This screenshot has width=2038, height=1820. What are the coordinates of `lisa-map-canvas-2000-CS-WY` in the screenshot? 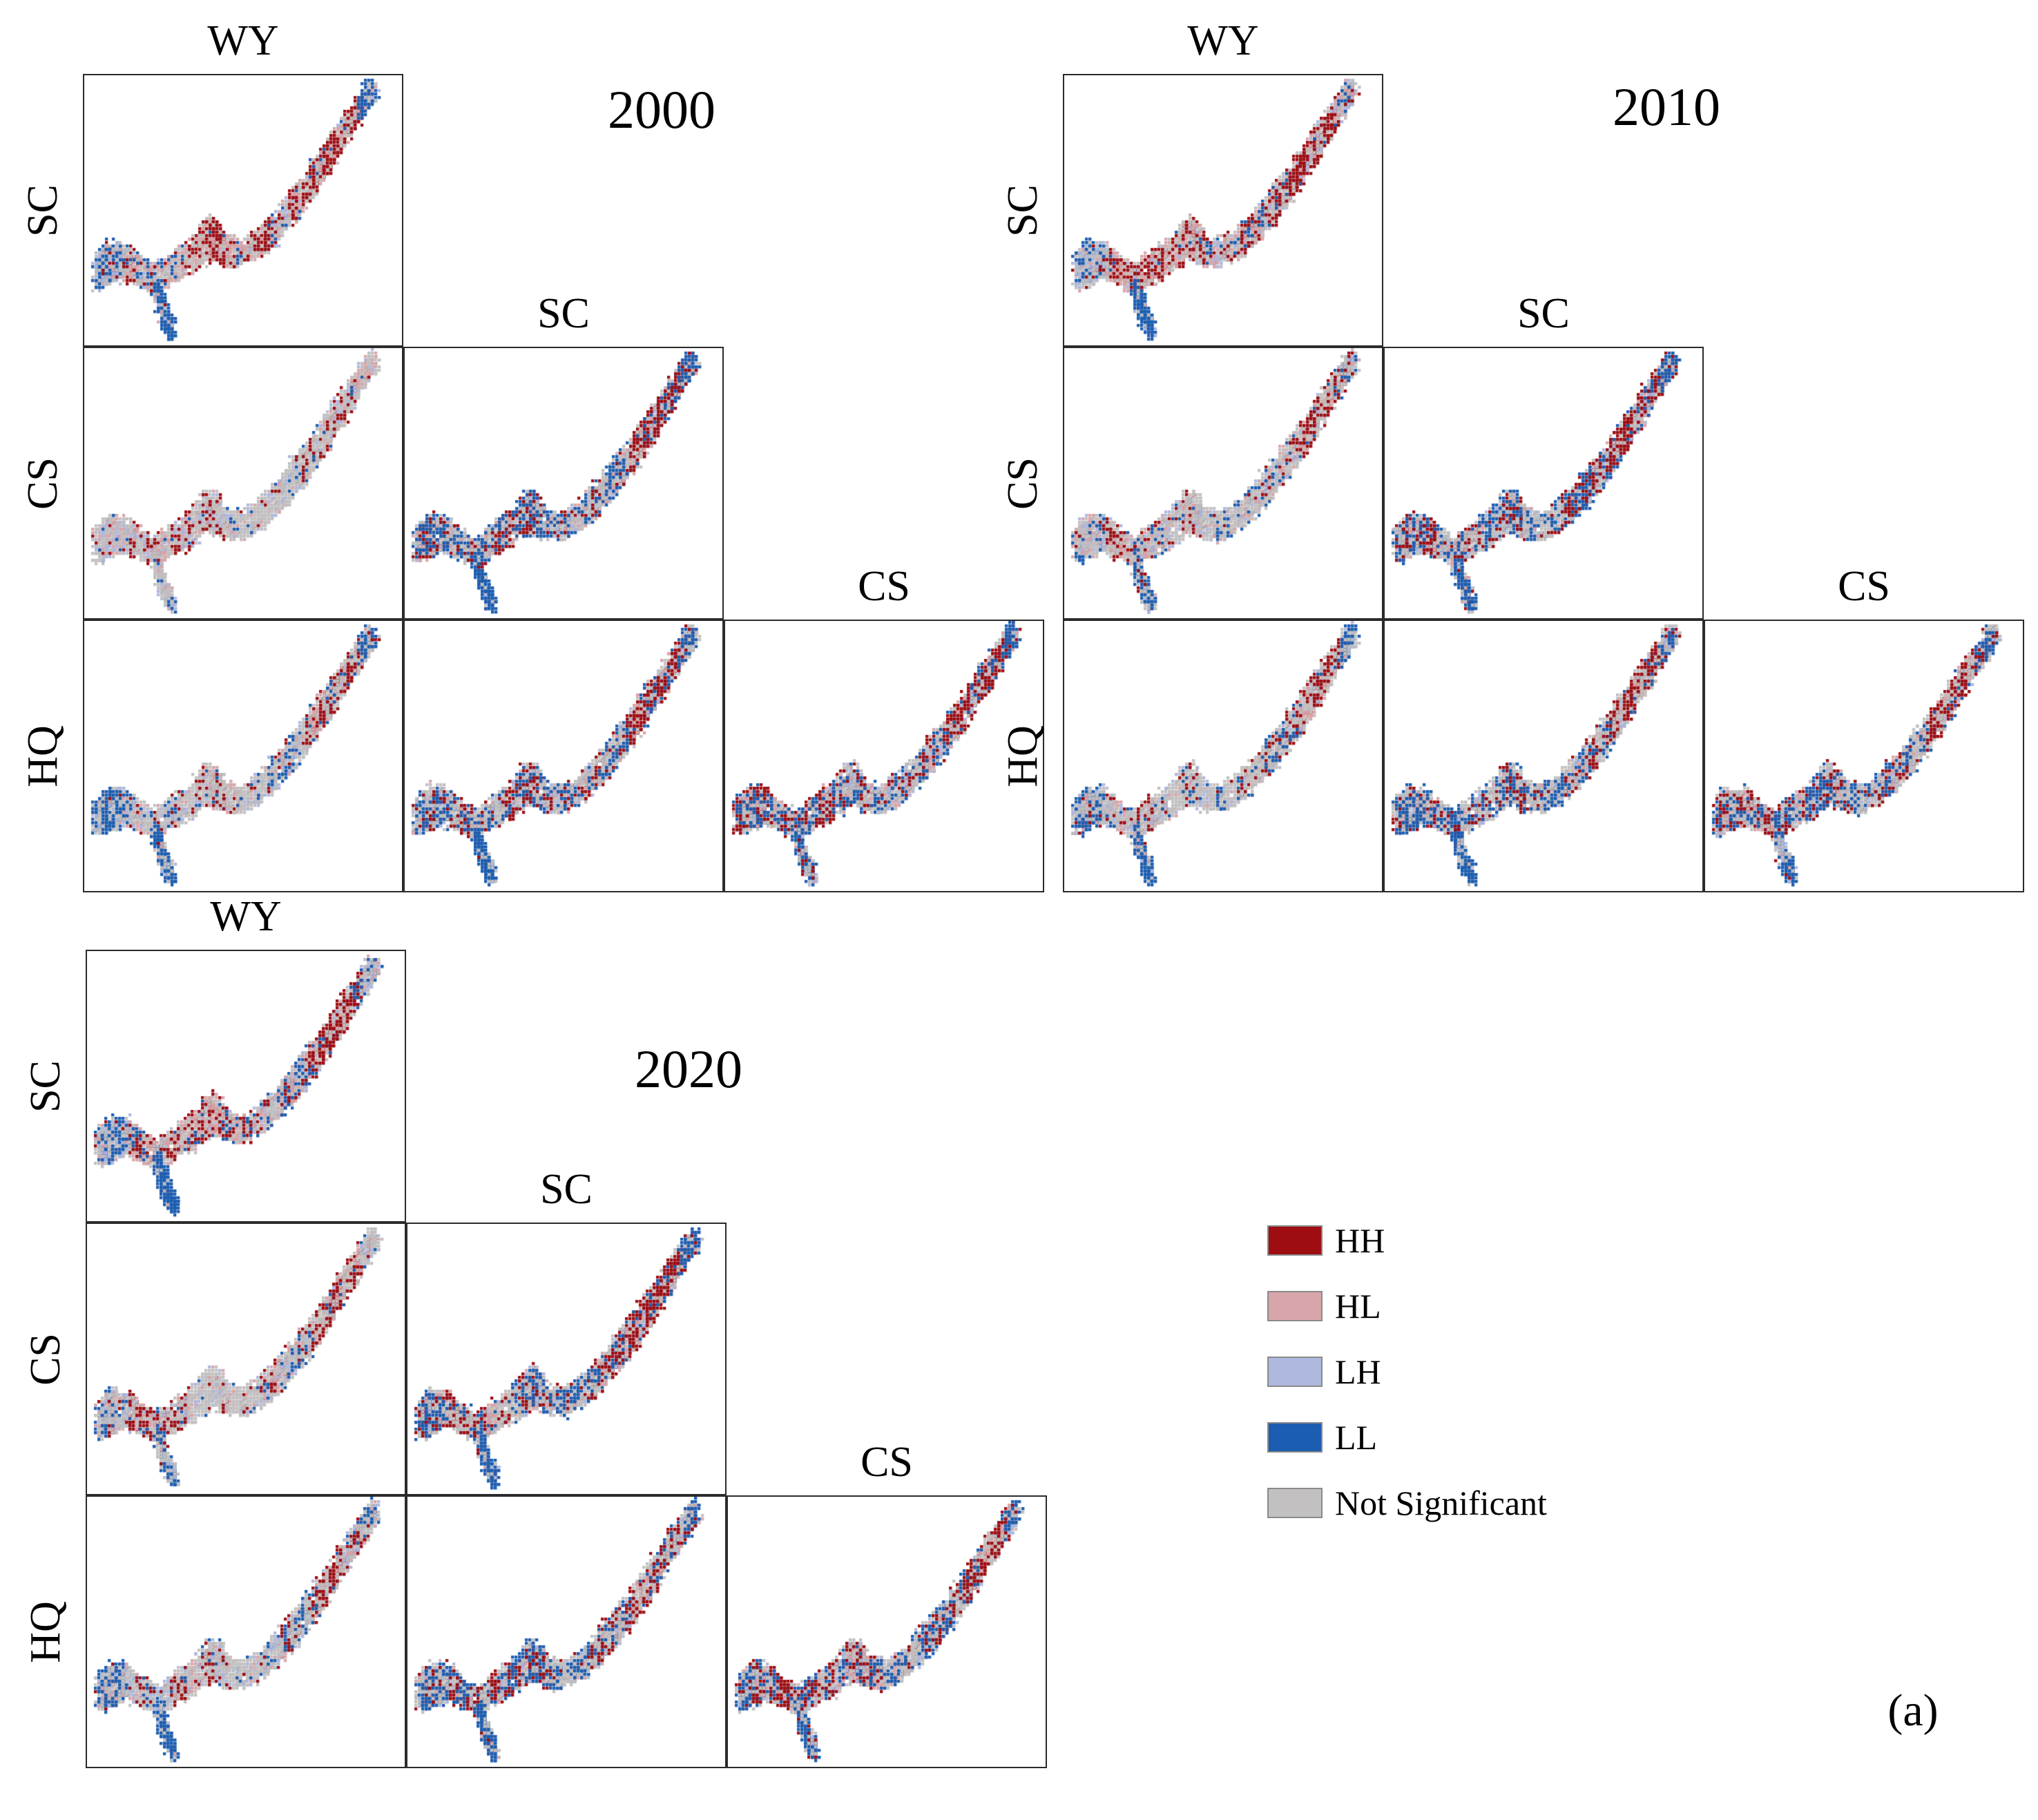 It's located at (243, 483).